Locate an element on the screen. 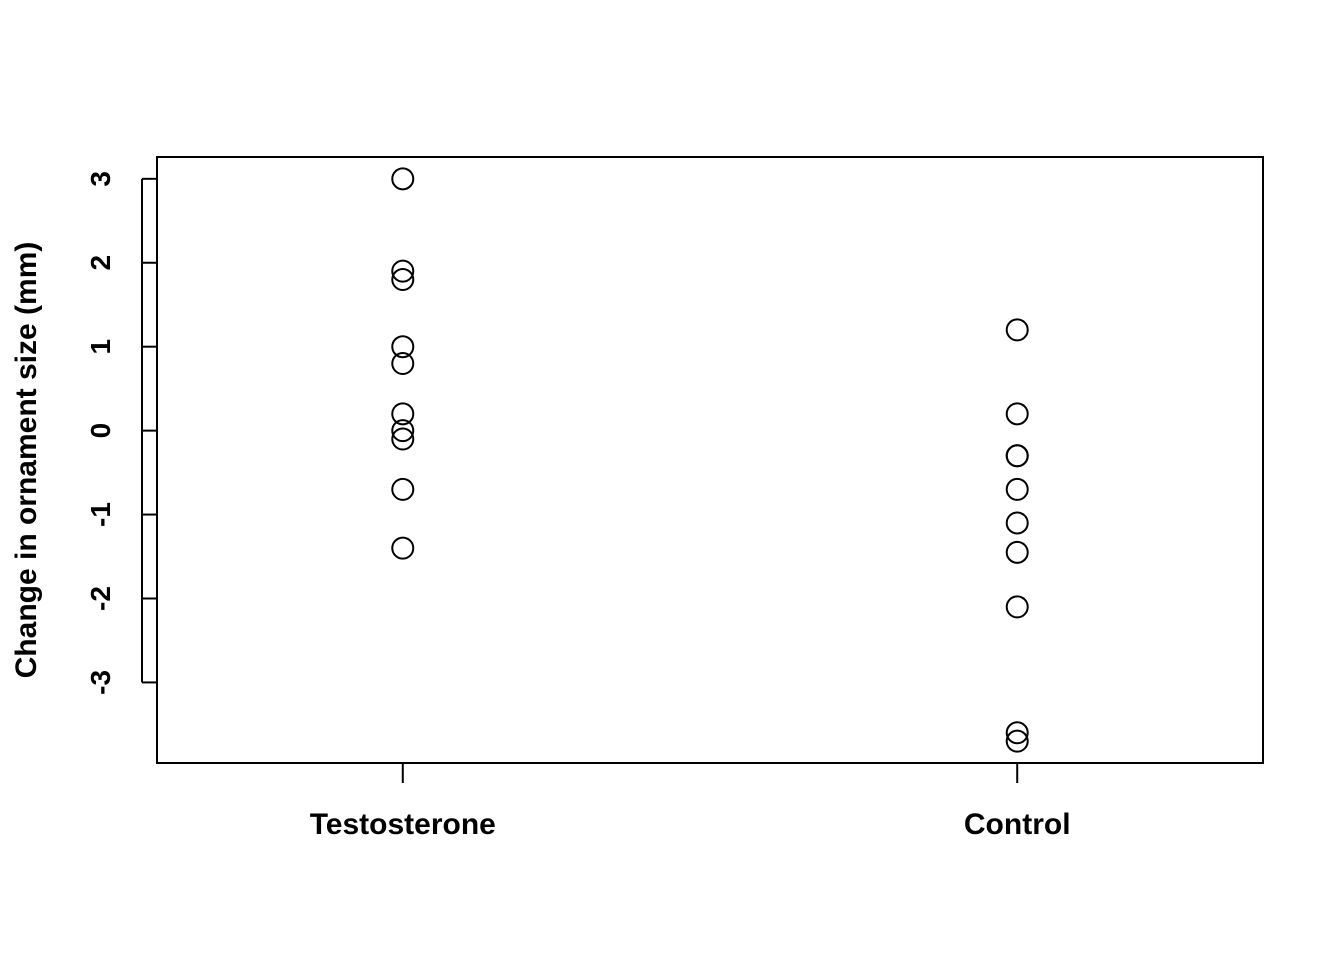 The width and height of the screenshot is (1344, 960). y-tick-label: -3 is located at coordinates (100, 682).